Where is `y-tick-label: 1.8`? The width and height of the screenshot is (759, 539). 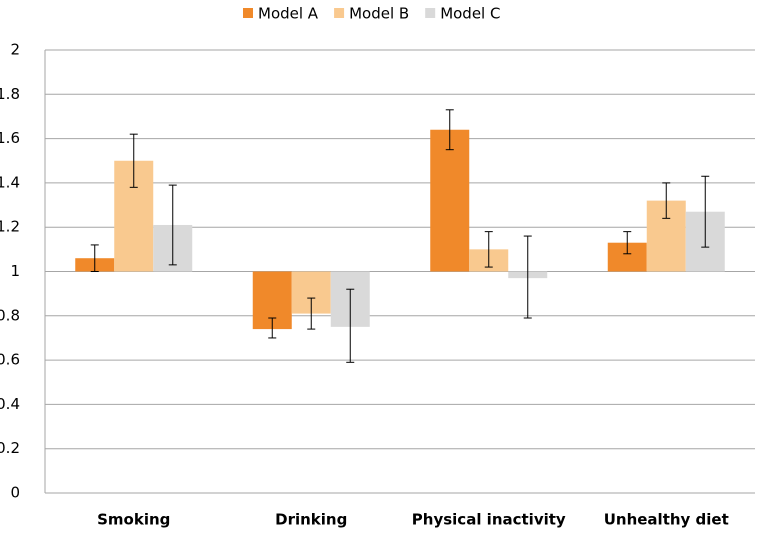
y-tick-label: 1.8 is located at coordinates (10, 94).